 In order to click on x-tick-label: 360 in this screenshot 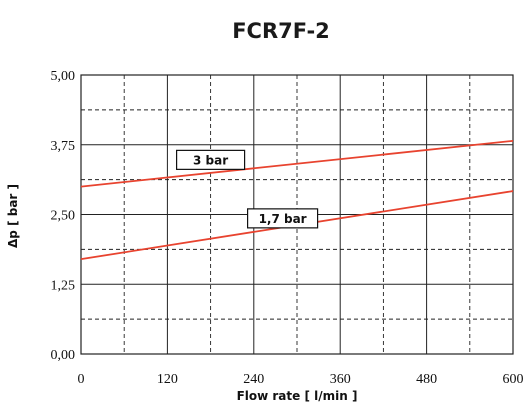, I will do `click(340, 379)`.